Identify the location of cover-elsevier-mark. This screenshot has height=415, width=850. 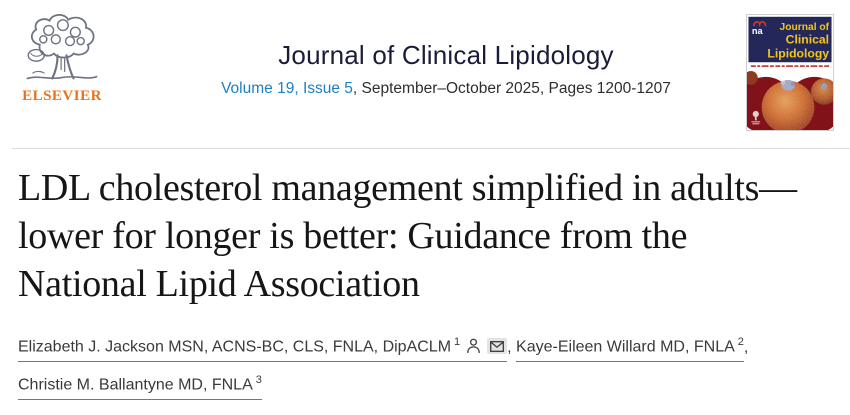
(756, 117).